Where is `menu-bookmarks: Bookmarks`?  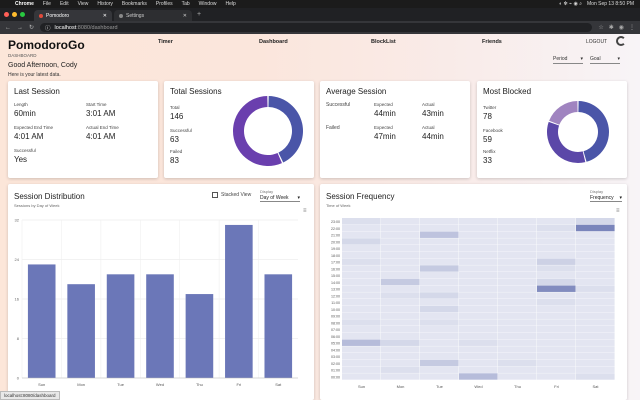
menu-bookmarks: Bookmarks is located at coordinates (134, 4).